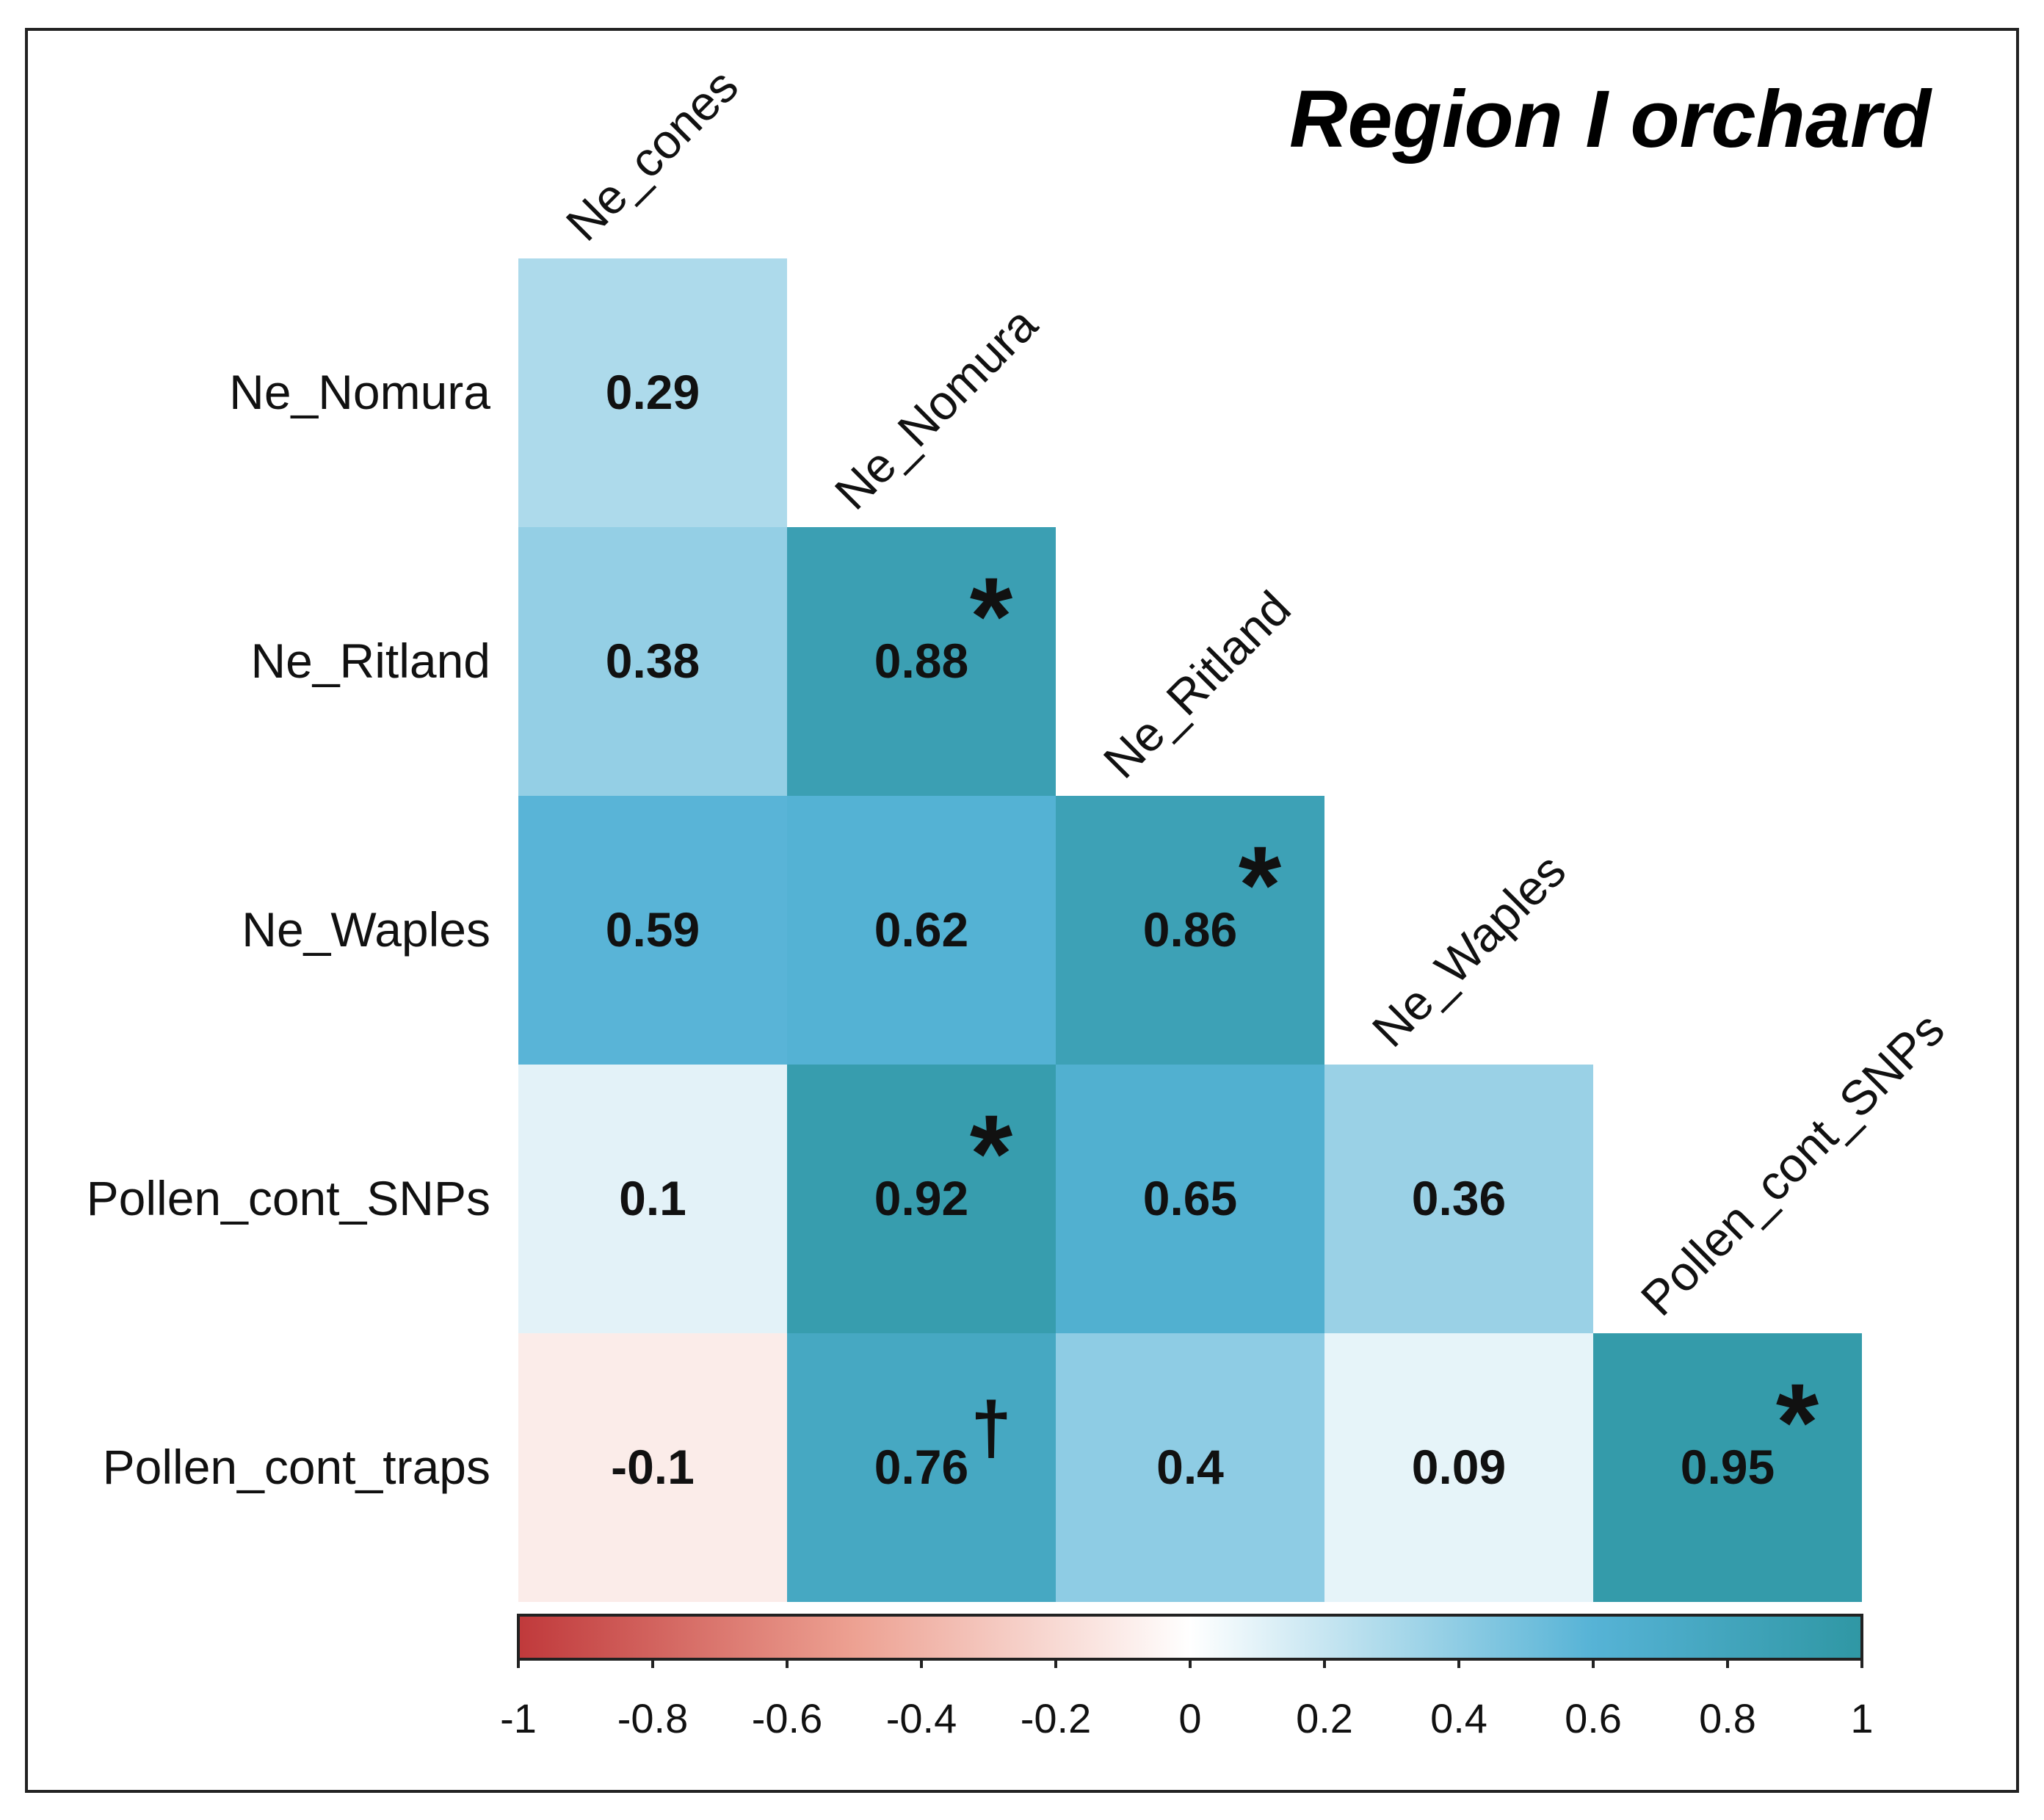 This screenshot has width=2044, height=1820. I want to click on heatmap-cell: 0.38, so click(652, 661).